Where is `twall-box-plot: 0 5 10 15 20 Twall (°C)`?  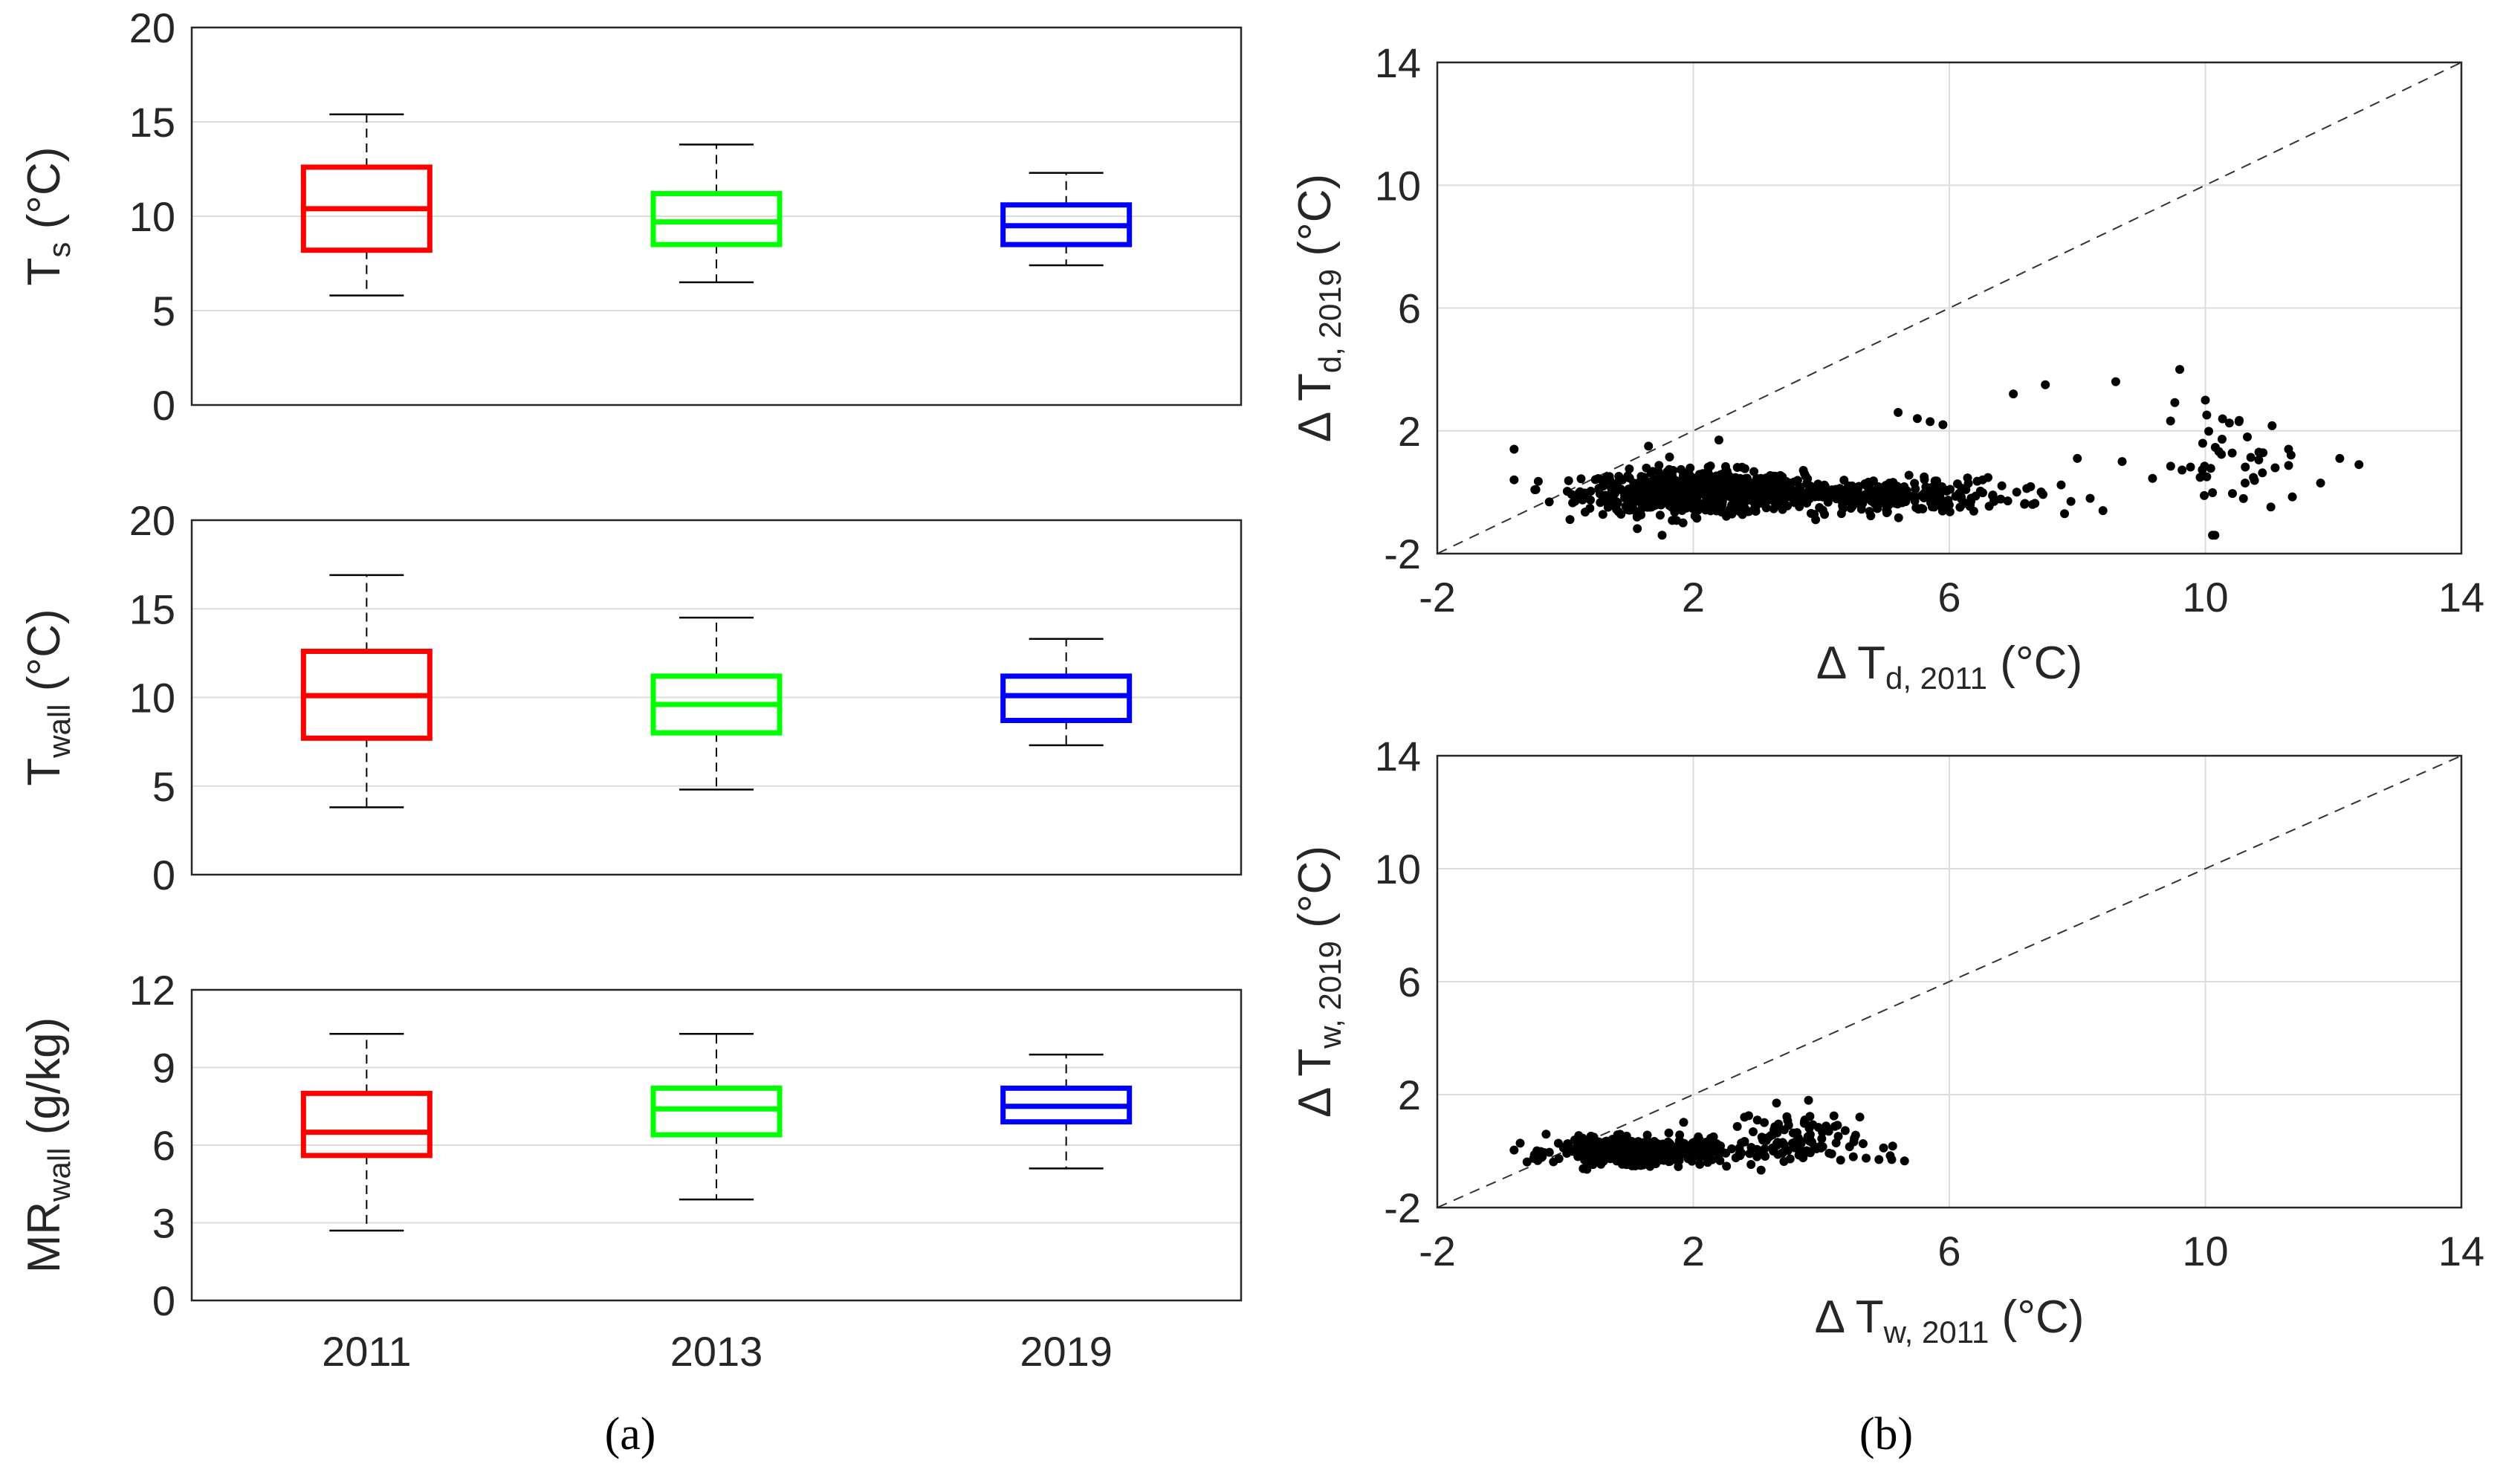 twall-box-plot: 0 5 10 15 20 Twall (°C) is located at coordinates (631, 698).